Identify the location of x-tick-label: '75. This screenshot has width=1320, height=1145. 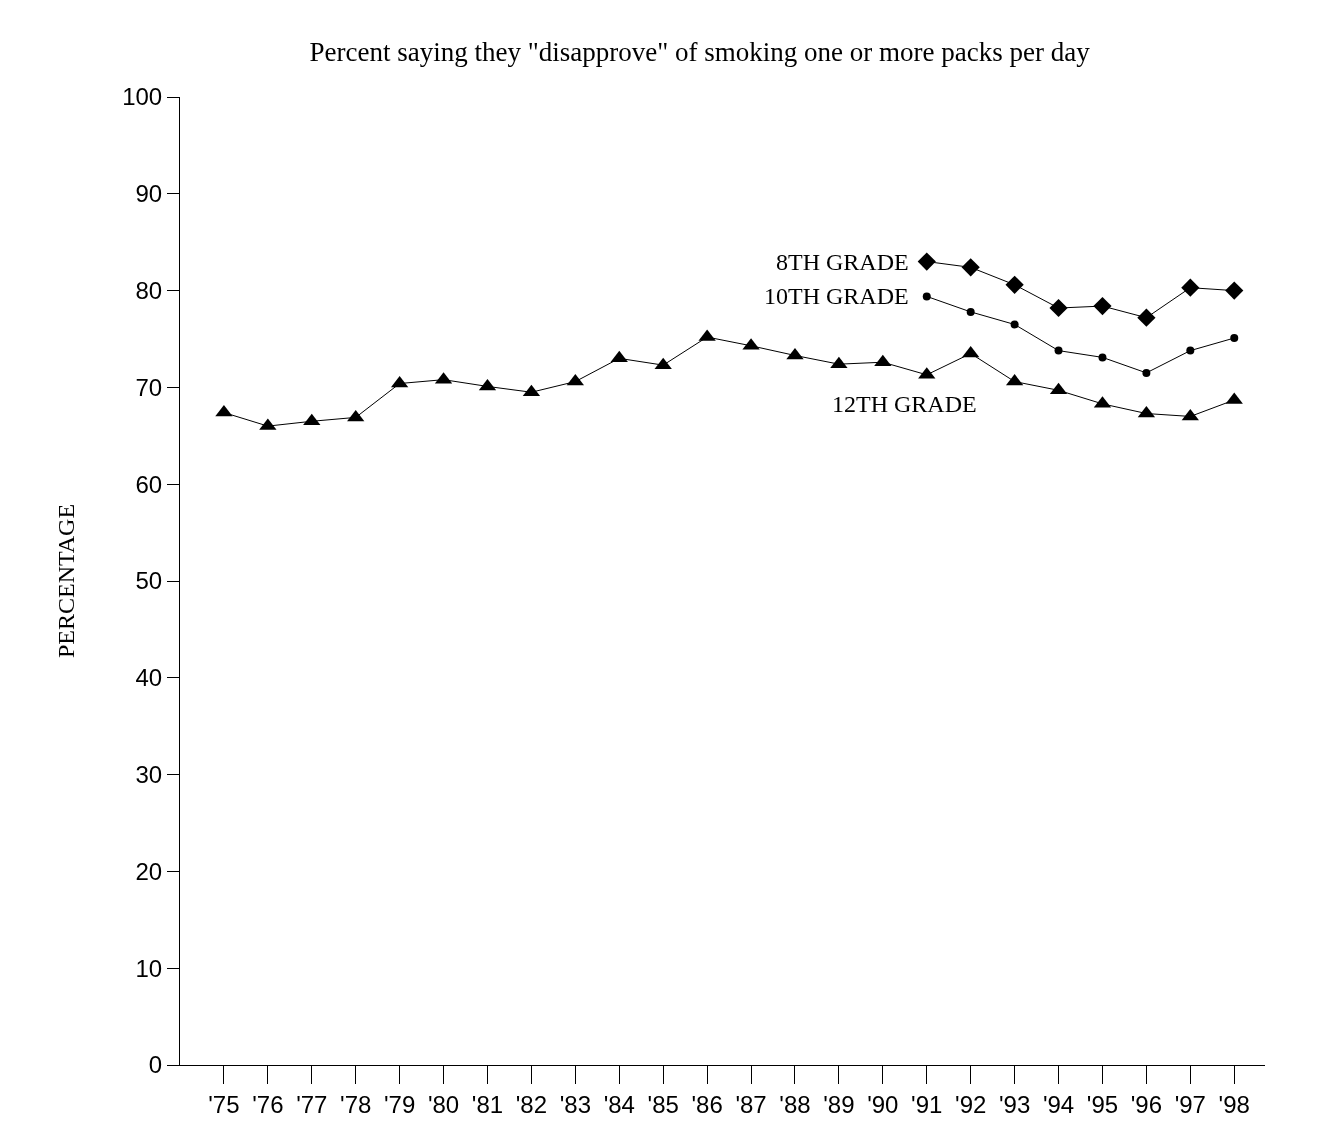
(224, 1104).